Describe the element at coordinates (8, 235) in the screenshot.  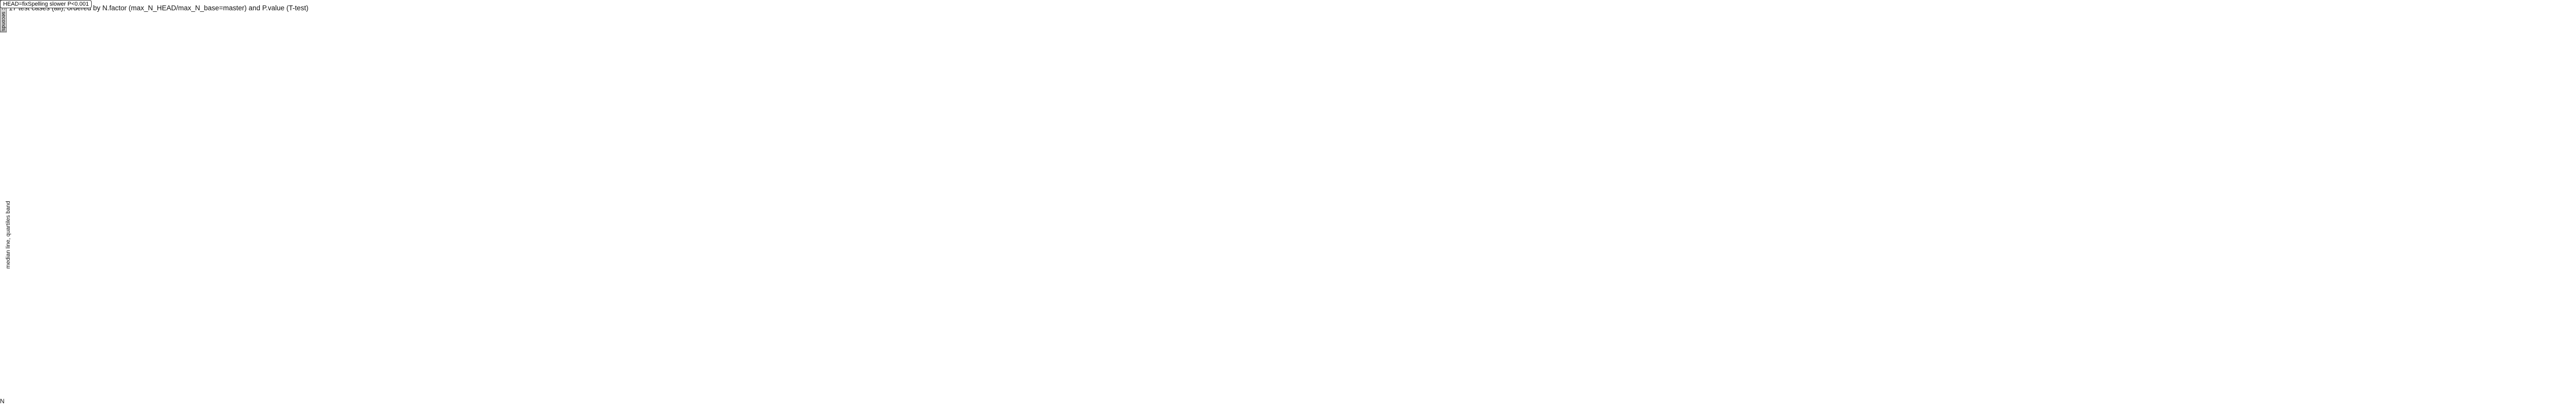
I see `y-axis-title: median line, quartiles band` at that location.